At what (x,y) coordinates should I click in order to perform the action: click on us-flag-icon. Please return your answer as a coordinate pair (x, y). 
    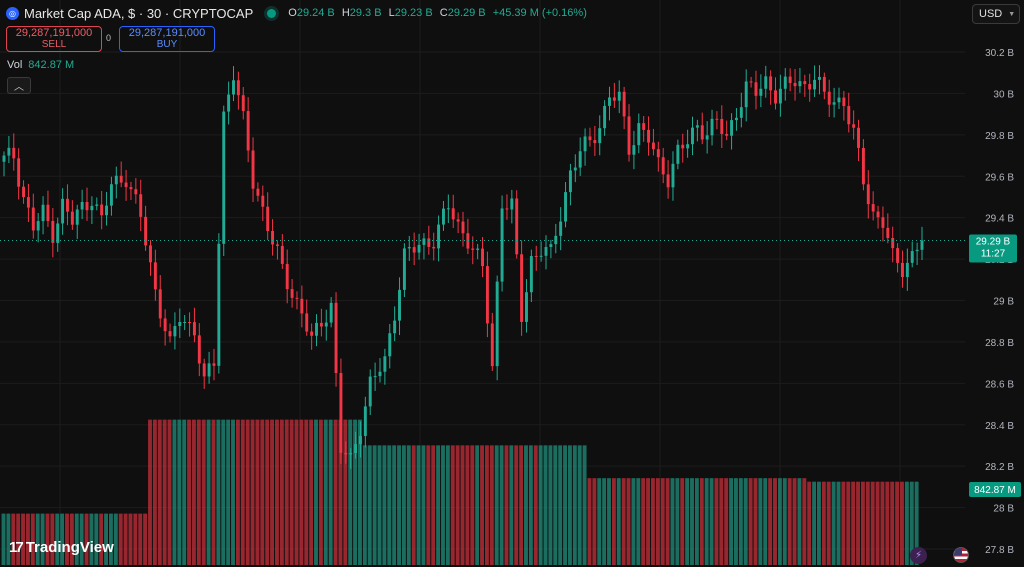
    Looking at the image, I should click on (961, 555).